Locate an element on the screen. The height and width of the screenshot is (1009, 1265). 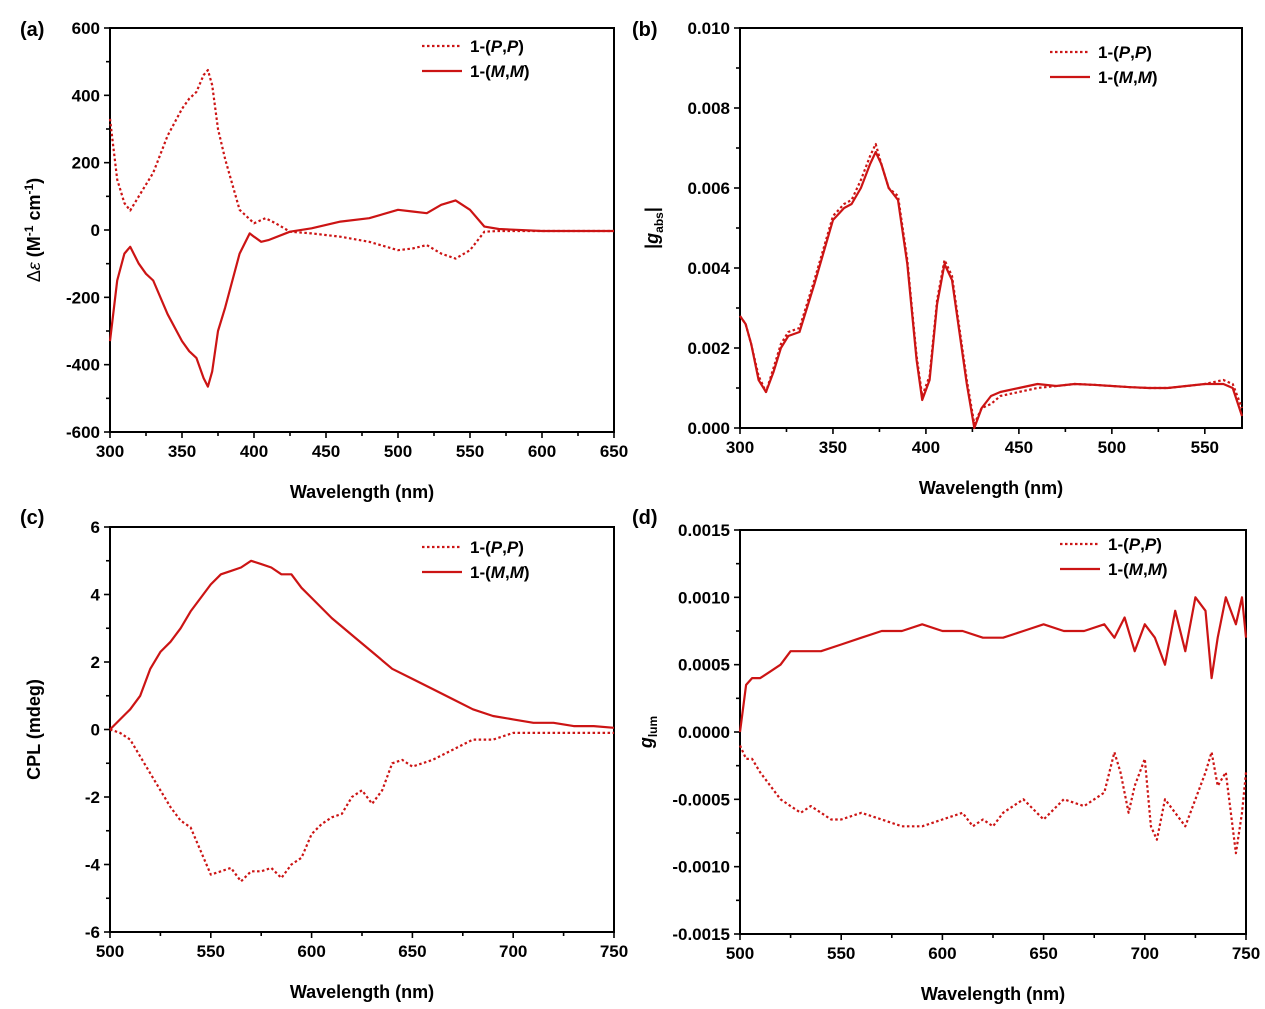
y-tick-label: 0.002 is located at coordinates (708, 348).